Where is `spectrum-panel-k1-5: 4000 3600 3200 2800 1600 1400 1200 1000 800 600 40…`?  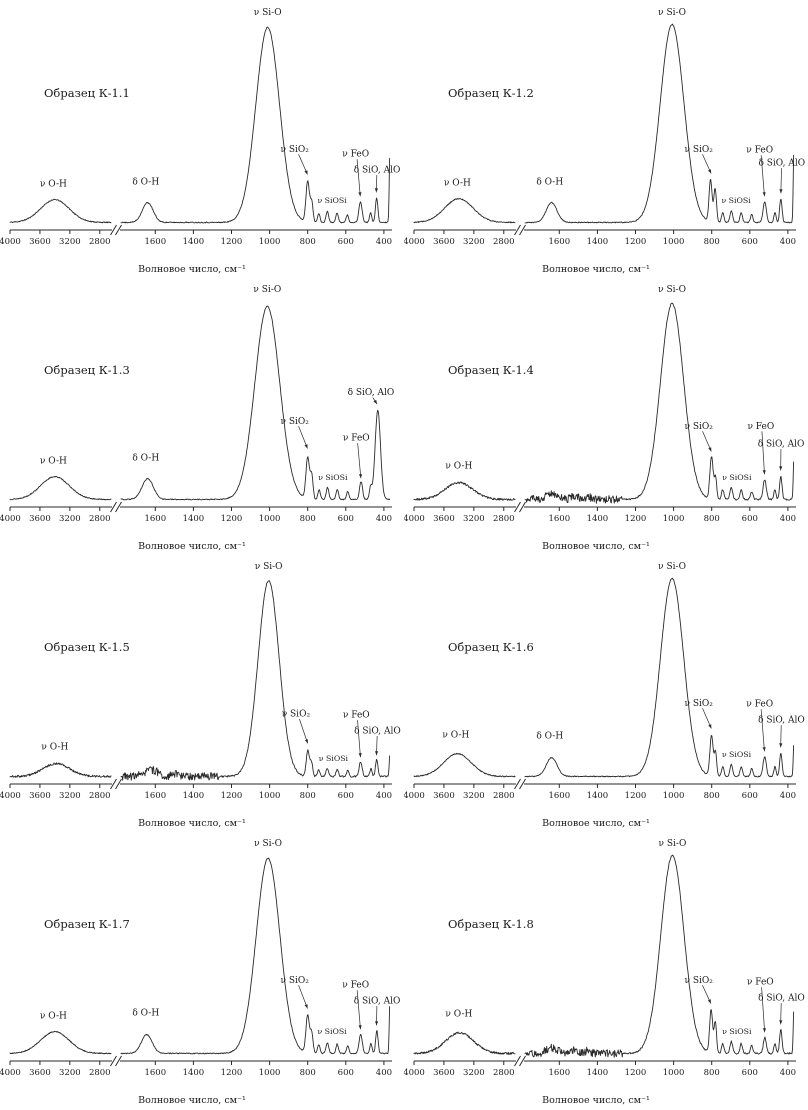 spectrum-panel-k1-5: 4000 3600 3200 2800 1600 1400 1200 1000 800 600 40… is located at coordinates (202, 692).